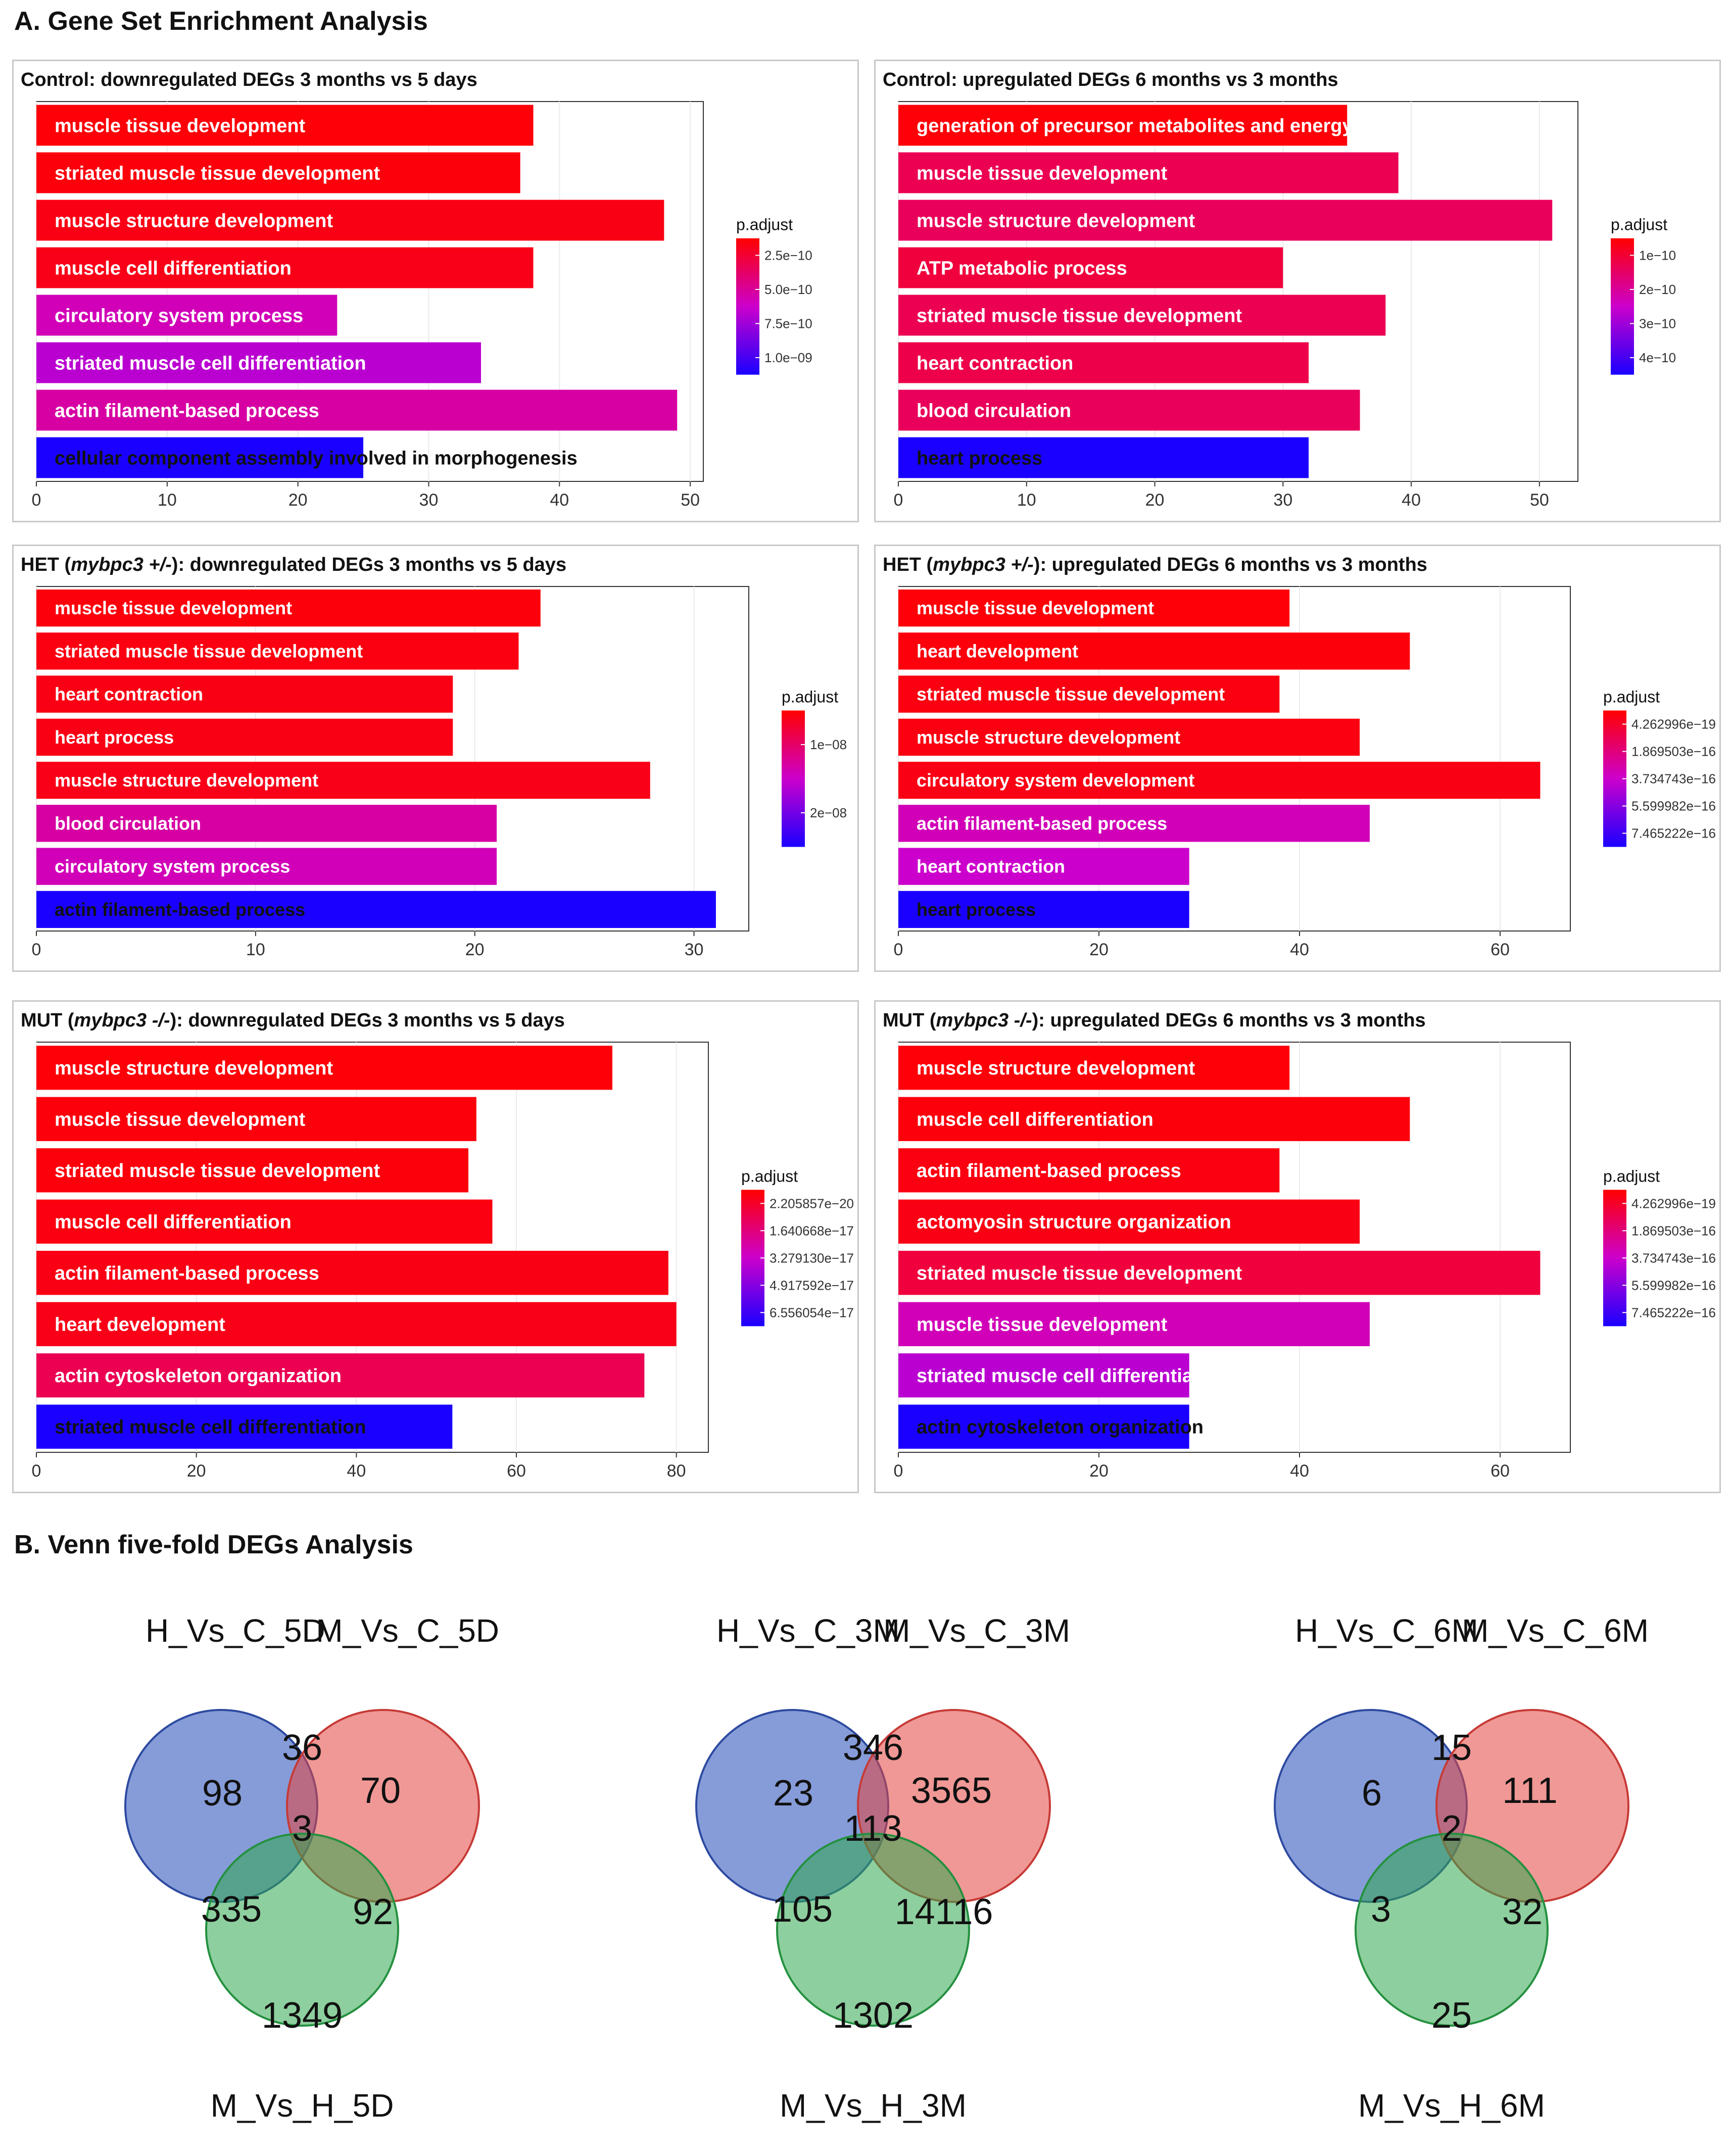 Image resolution: width=1731 pixels, height=2156 pixels. What do you see at coordinates (873, 1828) in the screenshot?
I see `venn-count-abc: 113` at bounding box center [873, 1828].